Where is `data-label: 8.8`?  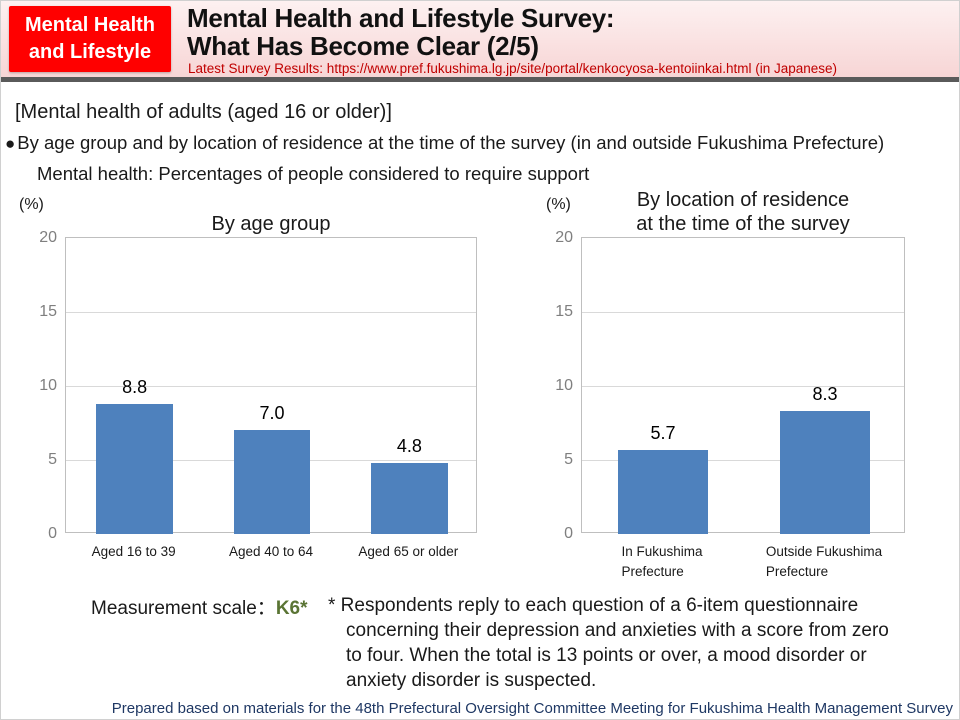
data-label: 8.8 is located at coordinates (135, 386).